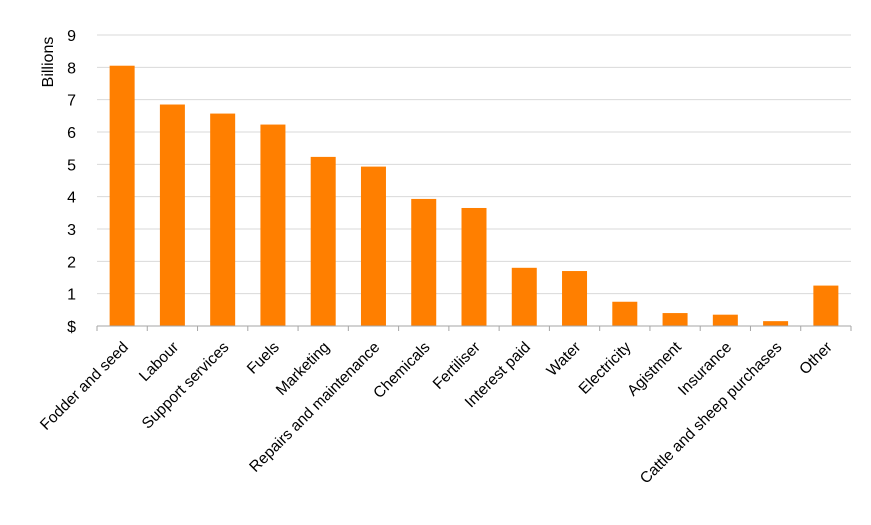 The height and width of the screenshot is (525, 871). Describe the element at coordinates (71, 182) in the screenshot. I see `y-tick-labels: $1 2 3 4 5 6 7 8 9` at that location.